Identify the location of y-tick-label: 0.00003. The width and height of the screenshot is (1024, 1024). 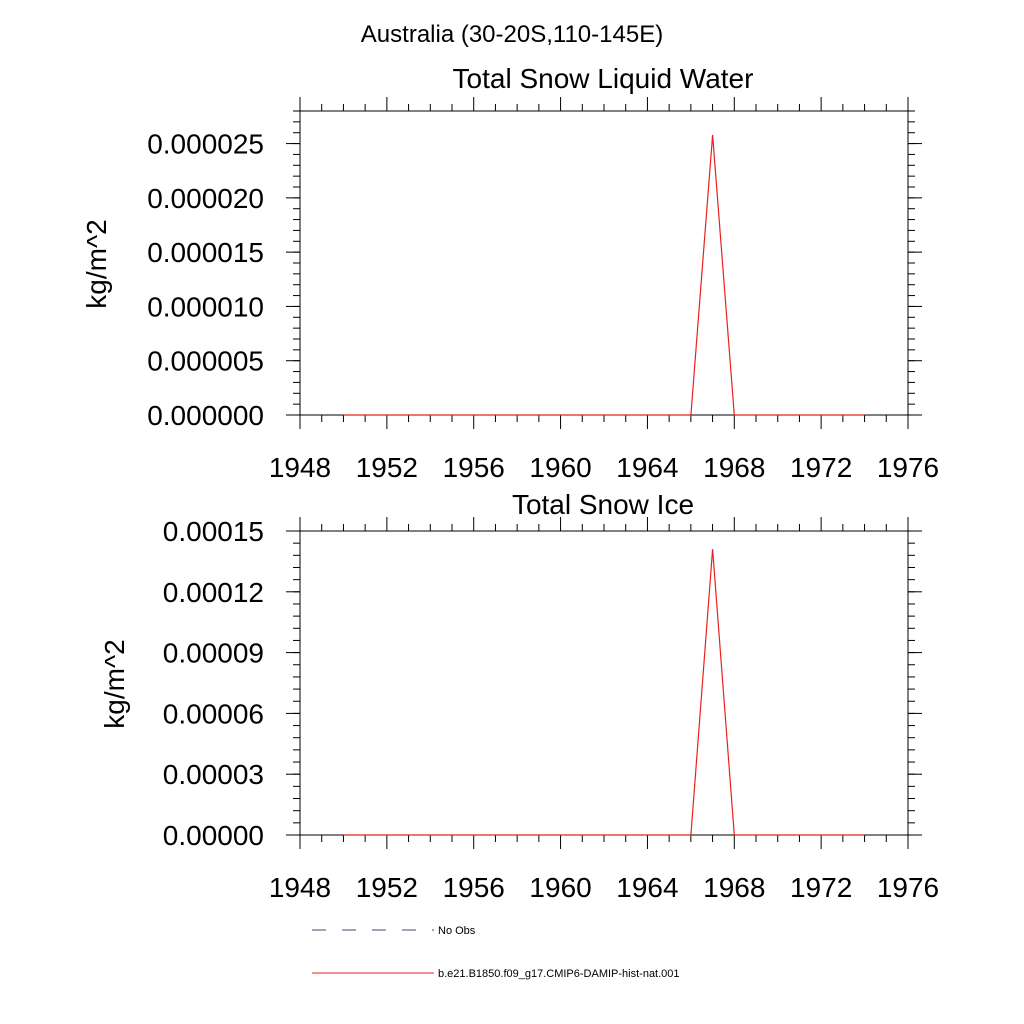
(213, 774).